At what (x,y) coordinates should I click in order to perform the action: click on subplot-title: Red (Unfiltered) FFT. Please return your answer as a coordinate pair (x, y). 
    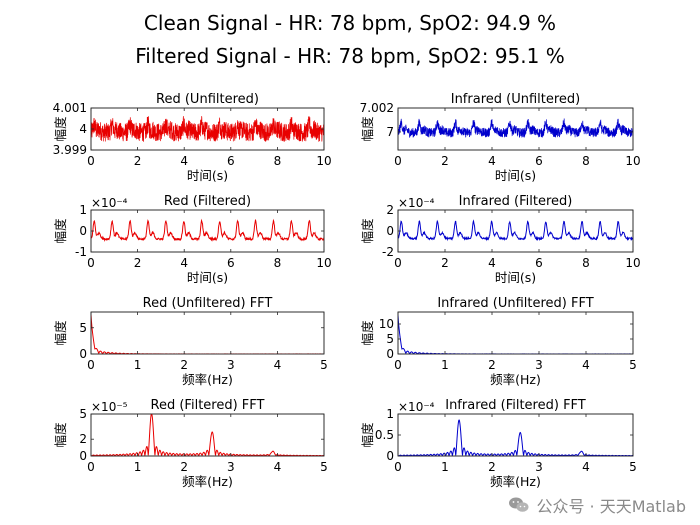
    Looking at the image, I should click on (208, 303).